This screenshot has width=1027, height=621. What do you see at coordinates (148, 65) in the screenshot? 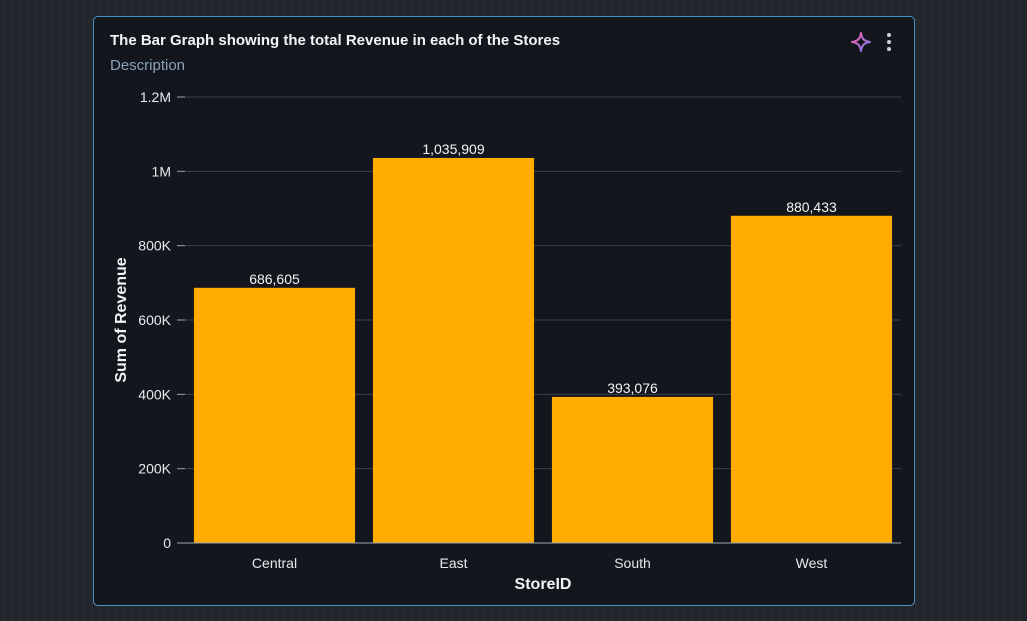
I see `card-description: Description` at bounding box center [148, 65].